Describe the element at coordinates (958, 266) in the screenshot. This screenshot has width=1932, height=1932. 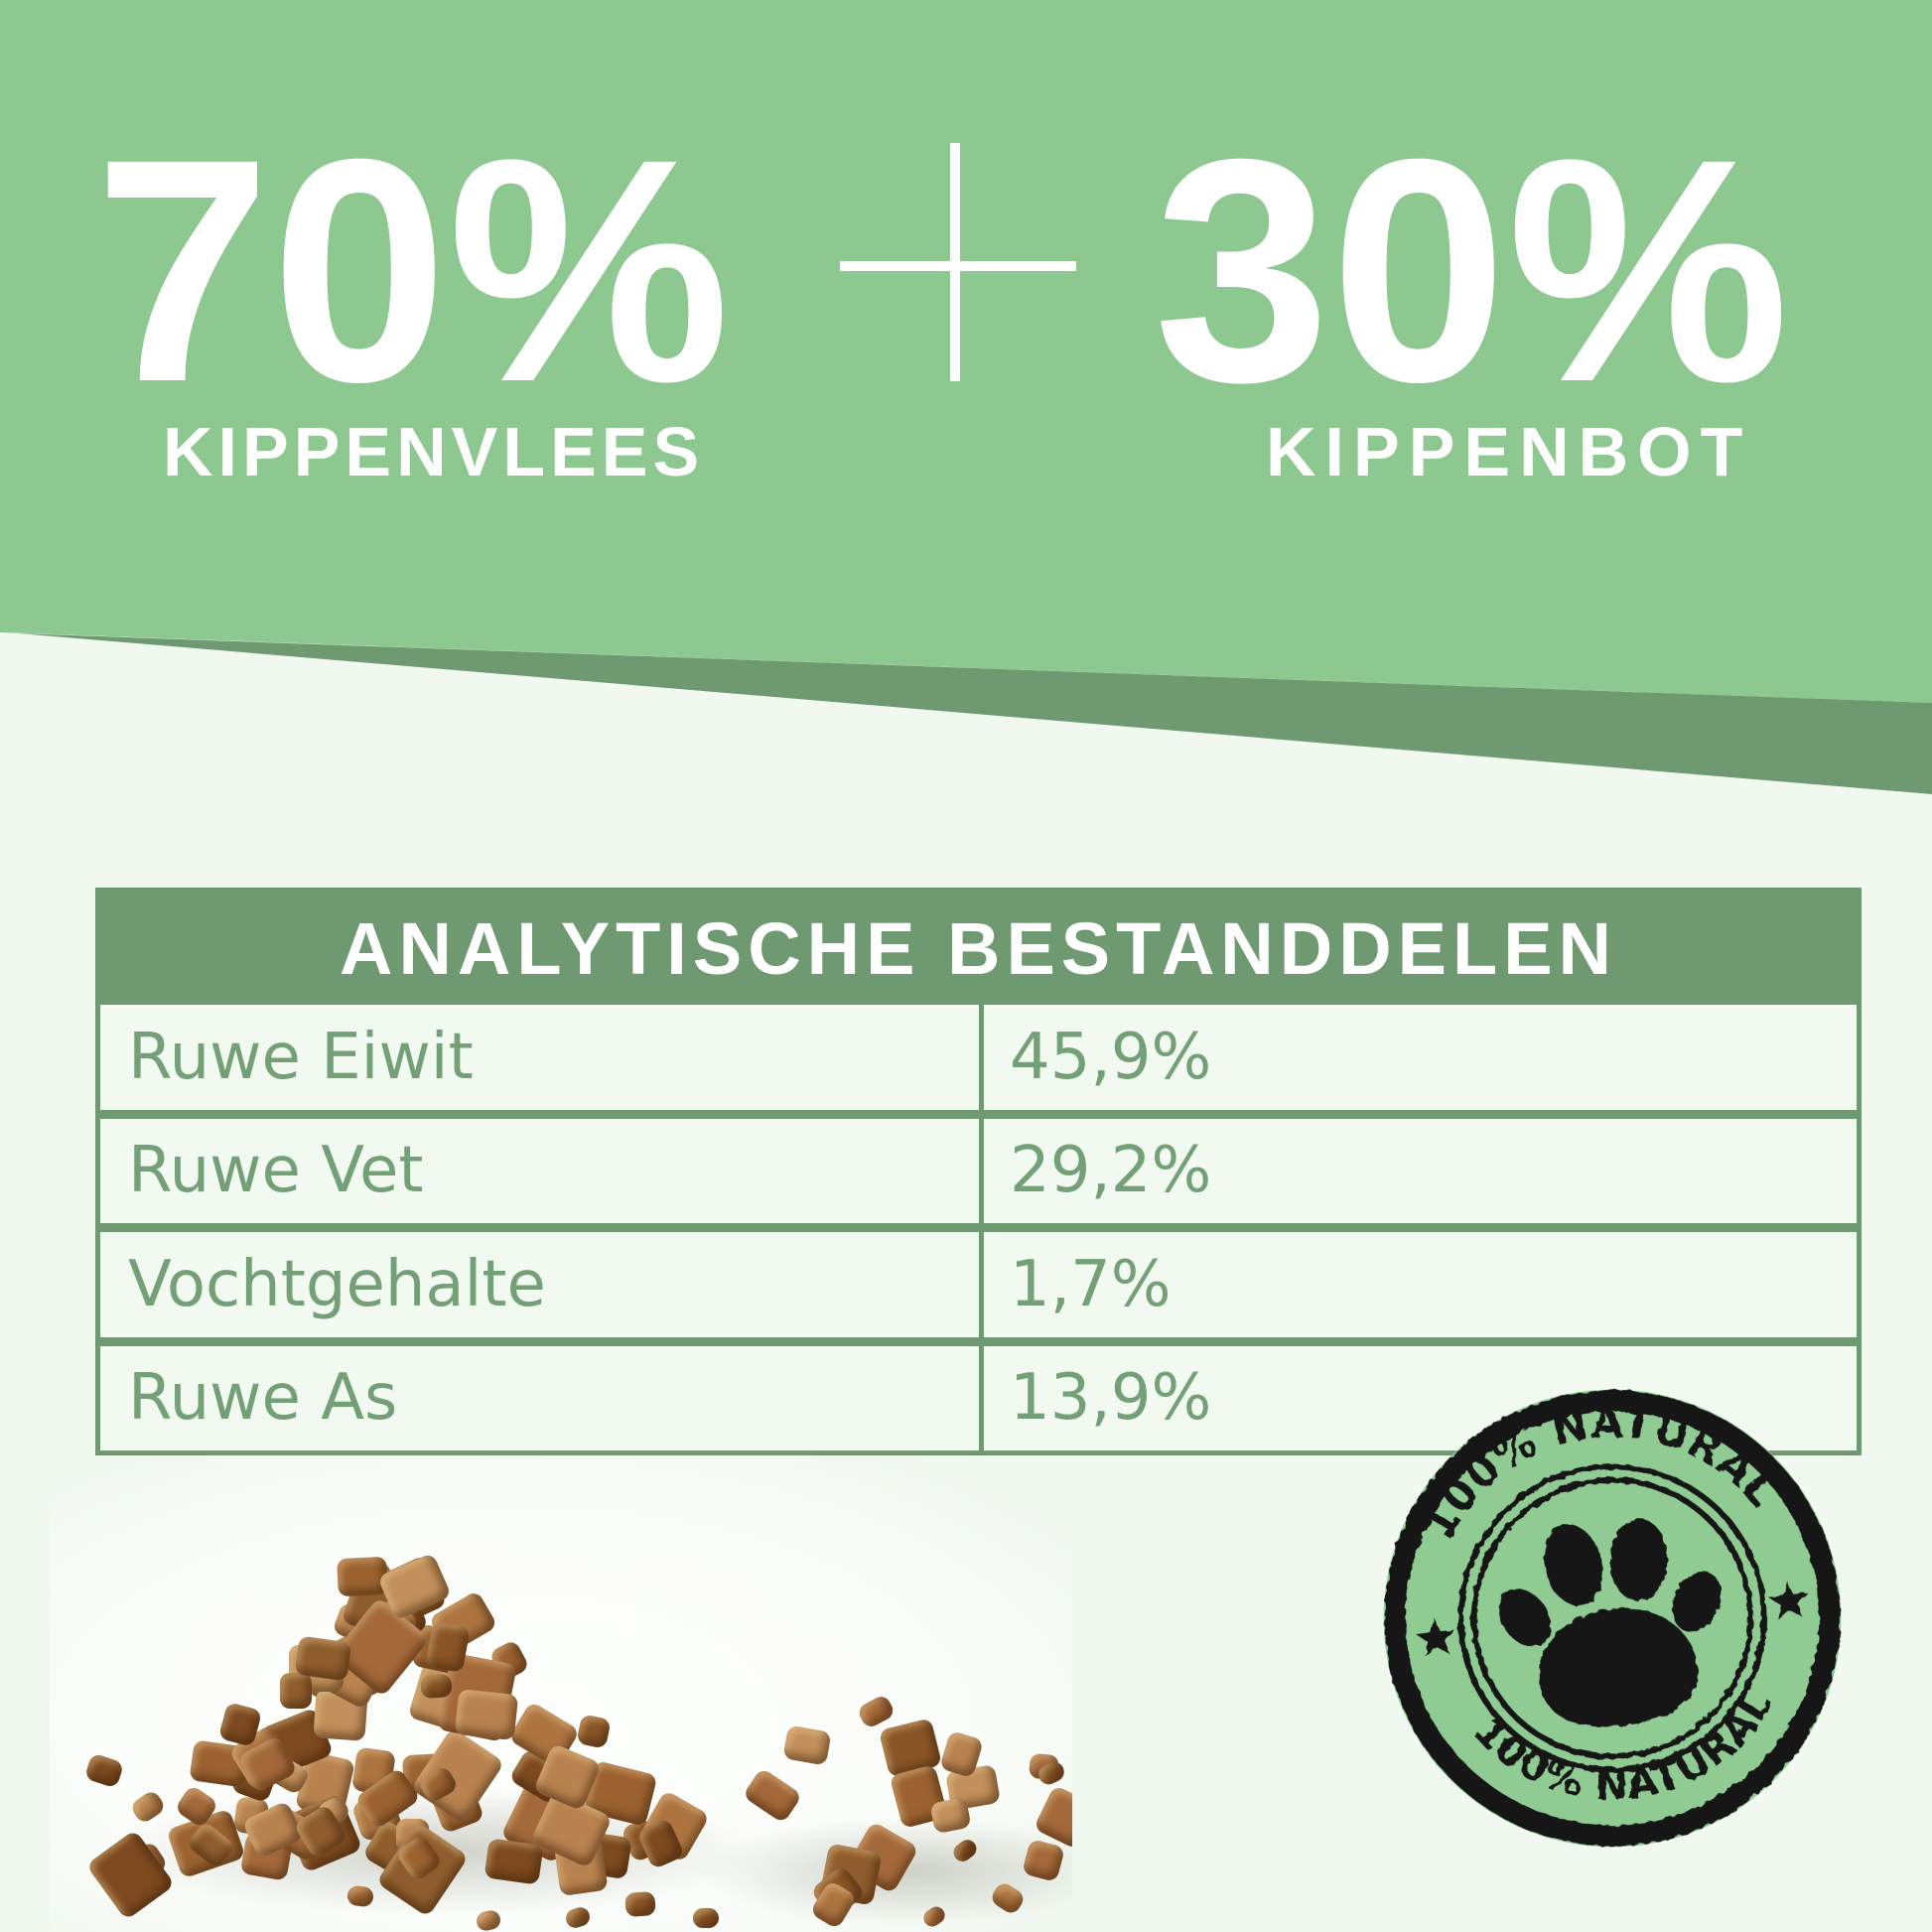
I see `plus-icon-horizontal-bar` at that location.